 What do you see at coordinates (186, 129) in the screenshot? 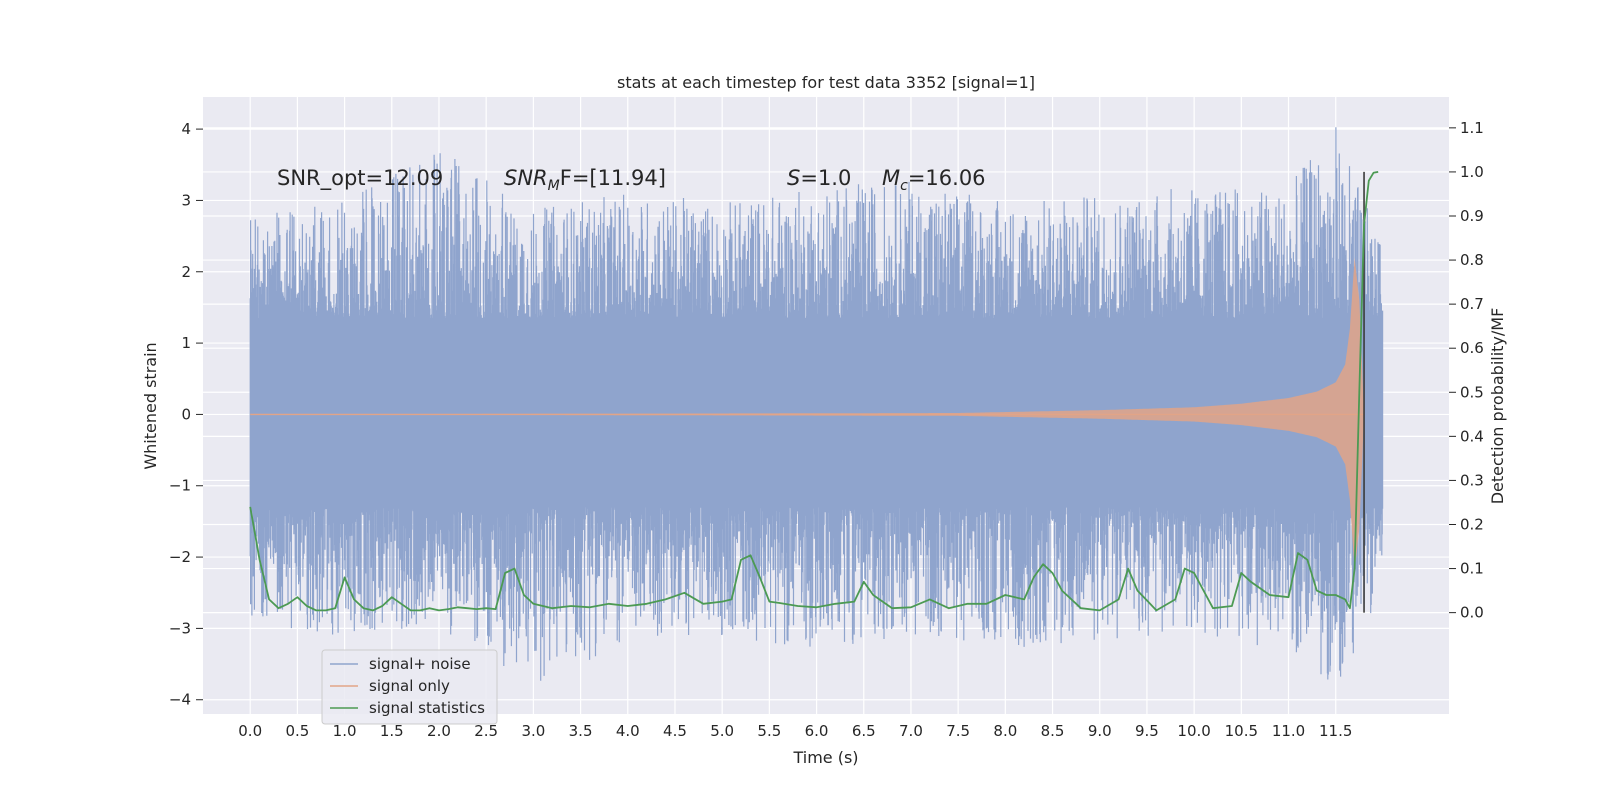
I see `y-tick-label: 4` at bounding box center [186, 129].